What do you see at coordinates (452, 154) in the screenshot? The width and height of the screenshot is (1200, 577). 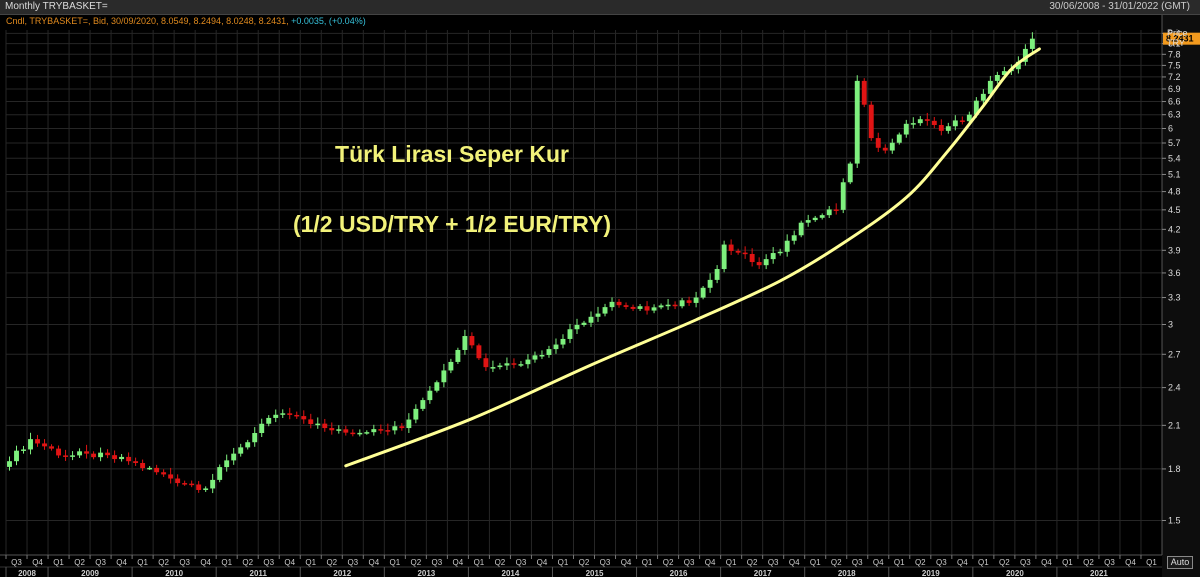 I see `chart-title: Türk Lirası Seper Kur` at bounding box center [452, 154].